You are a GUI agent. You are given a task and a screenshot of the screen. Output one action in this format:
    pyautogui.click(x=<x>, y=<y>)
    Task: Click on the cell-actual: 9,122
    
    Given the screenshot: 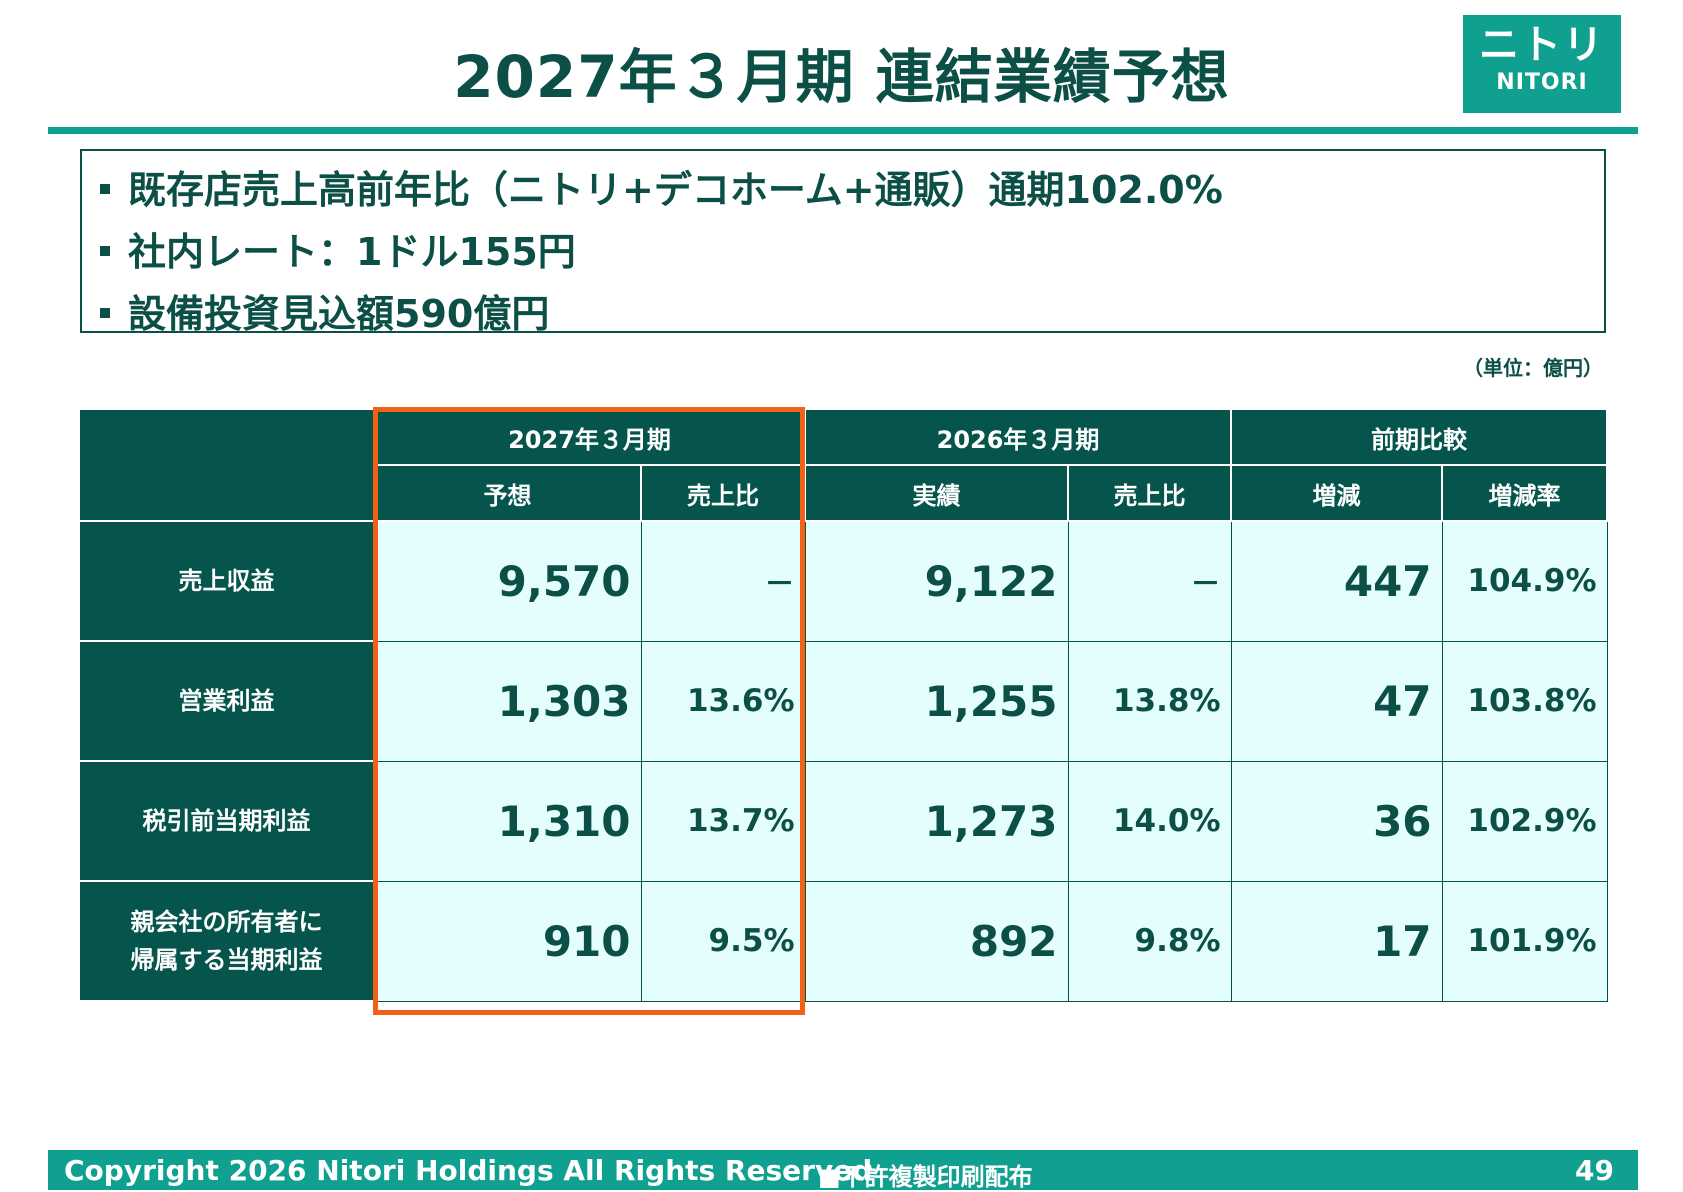 What is the action you would take?
    pyautogui.click(x=936, y=581)
    